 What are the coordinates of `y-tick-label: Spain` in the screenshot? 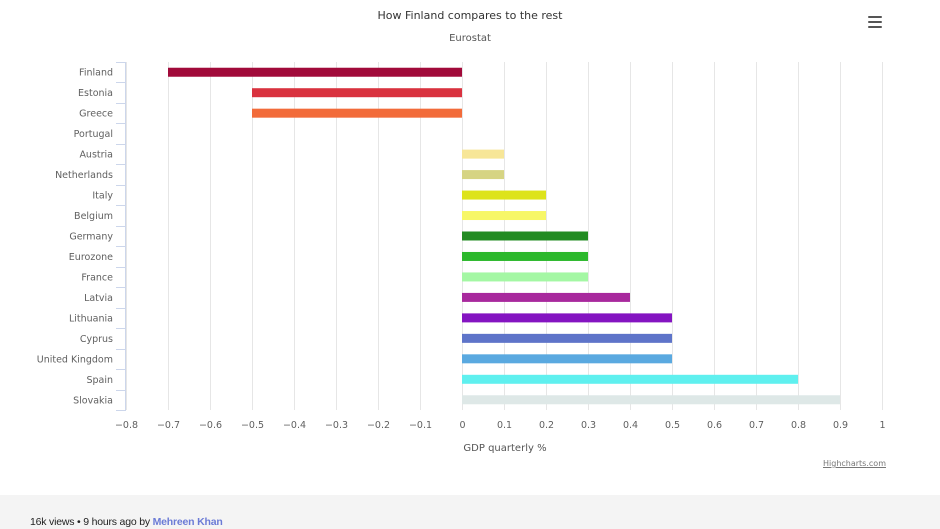 It's located at (99, 380).